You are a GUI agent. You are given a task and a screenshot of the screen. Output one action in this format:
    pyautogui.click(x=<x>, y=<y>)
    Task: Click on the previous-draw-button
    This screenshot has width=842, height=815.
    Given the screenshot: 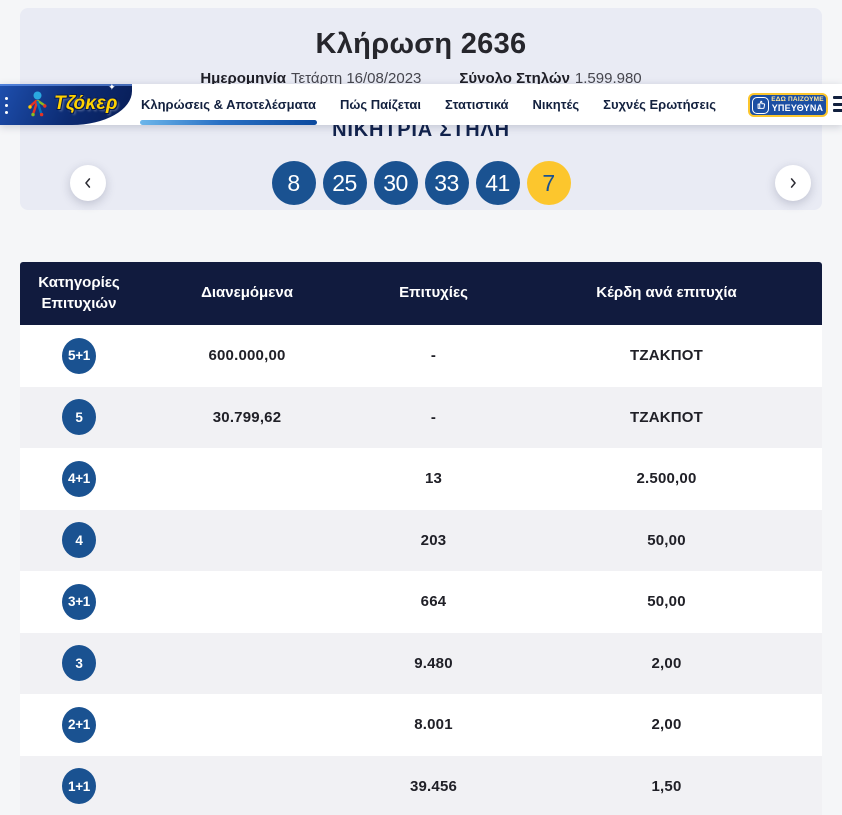 What is the action you would take?
    pyautogui.click(x=88, y=183)
    